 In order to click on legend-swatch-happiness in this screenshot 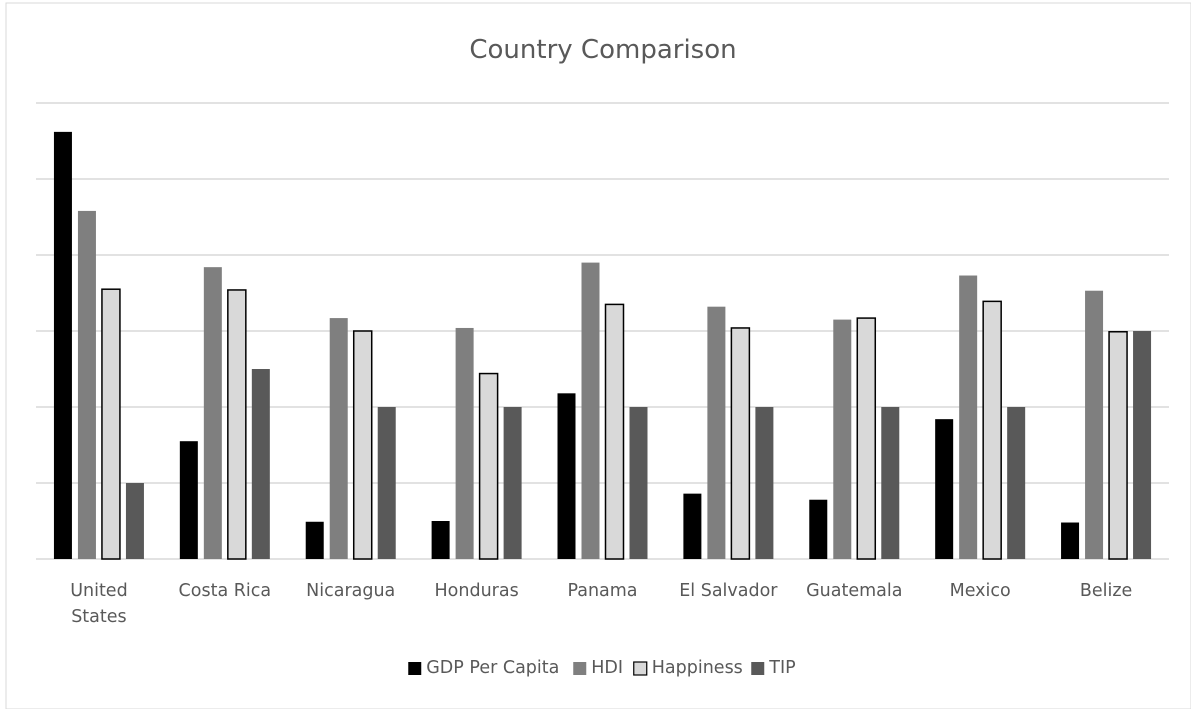, I will do `click(640, 668)`.